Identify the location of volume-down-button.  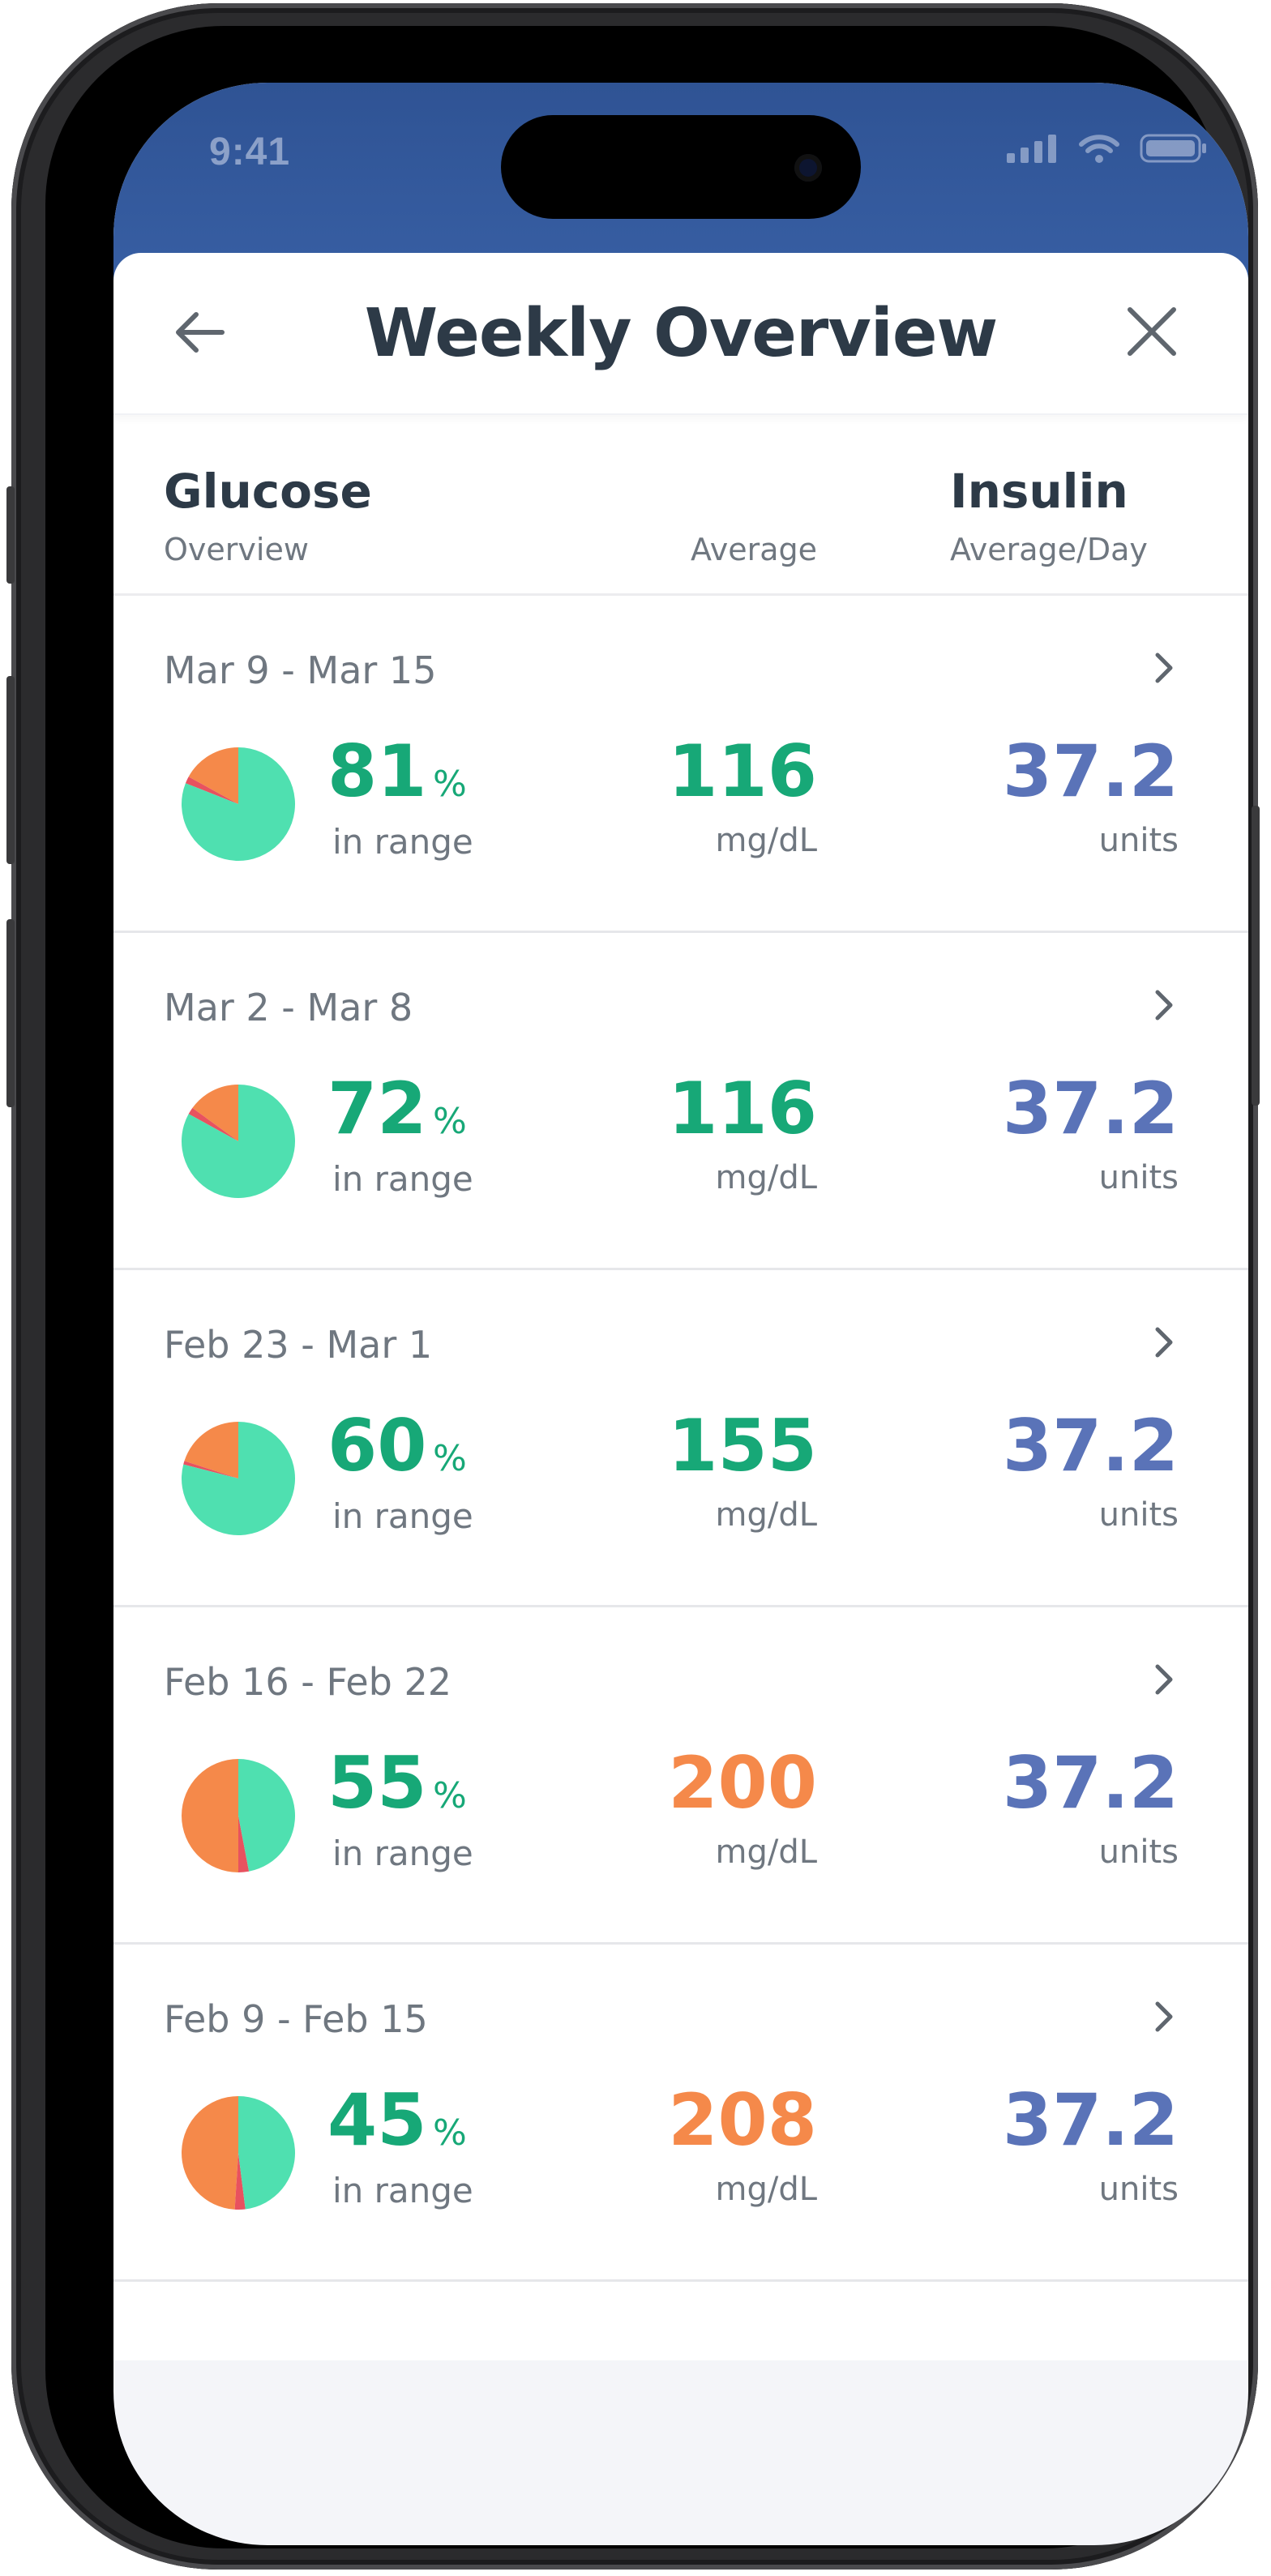
(10, 1013).